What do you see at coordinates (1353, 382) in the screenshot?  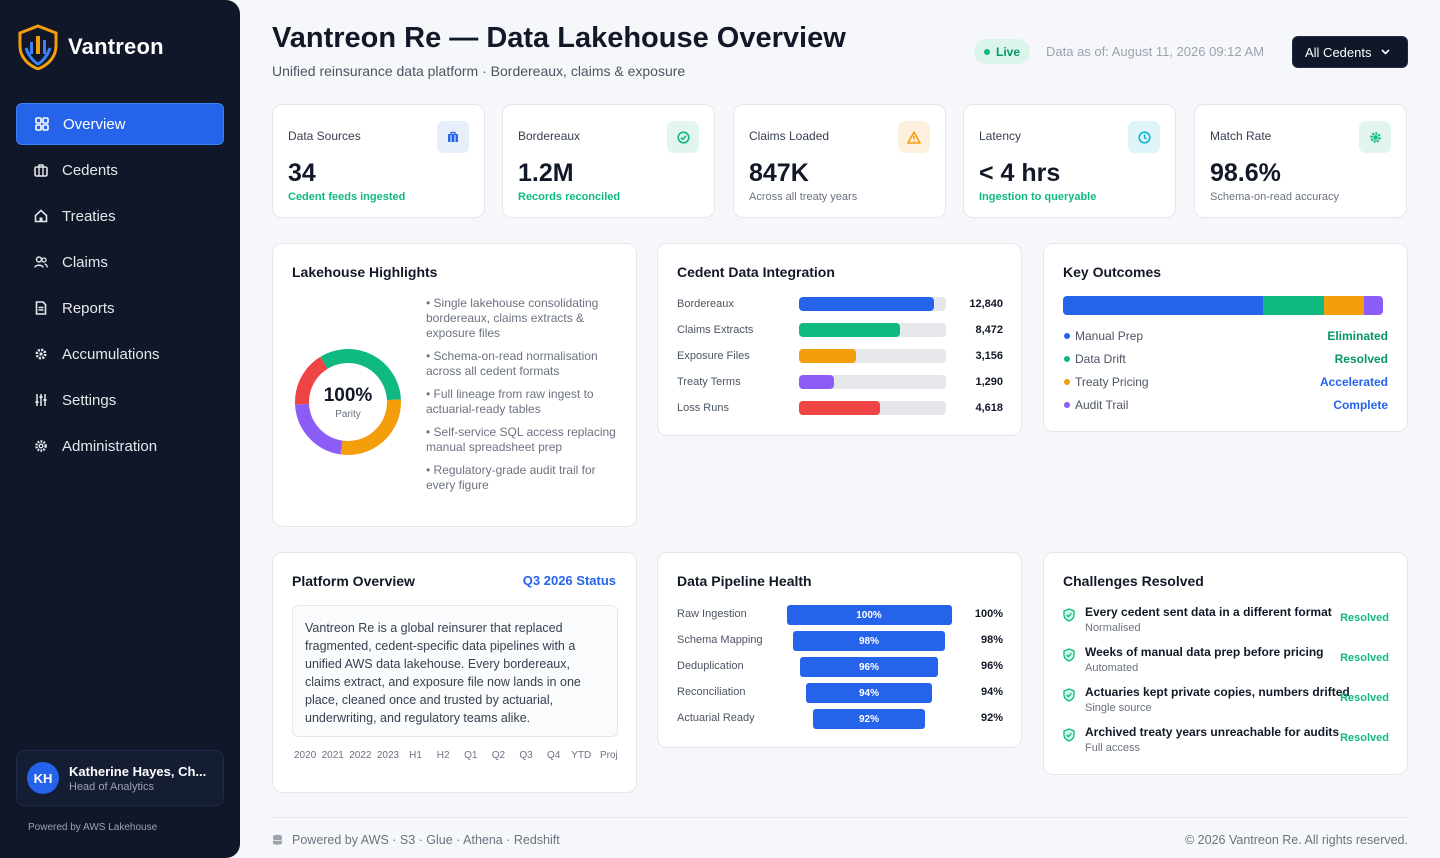 I see `outcome-status: Accelerated` at bounding box center [1353, 382].